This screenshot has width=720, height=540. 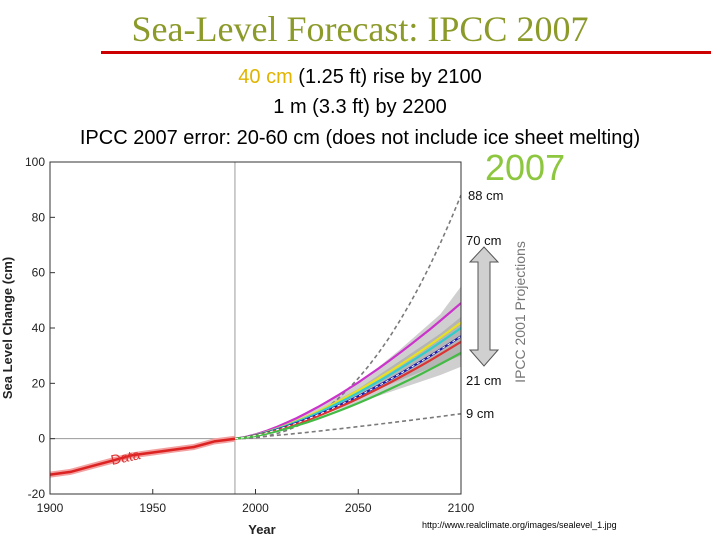 I want to click on bound-lower-bound, so click(x=347, y=426).